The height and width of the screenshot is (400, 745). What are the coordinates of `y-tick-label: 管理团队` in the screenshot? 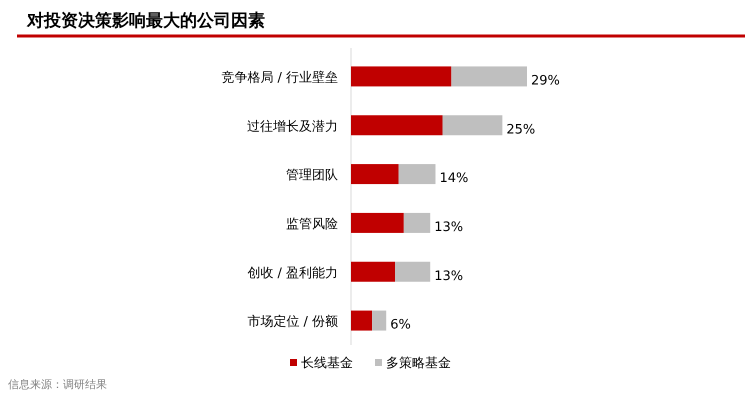 It's located at (312, 176).